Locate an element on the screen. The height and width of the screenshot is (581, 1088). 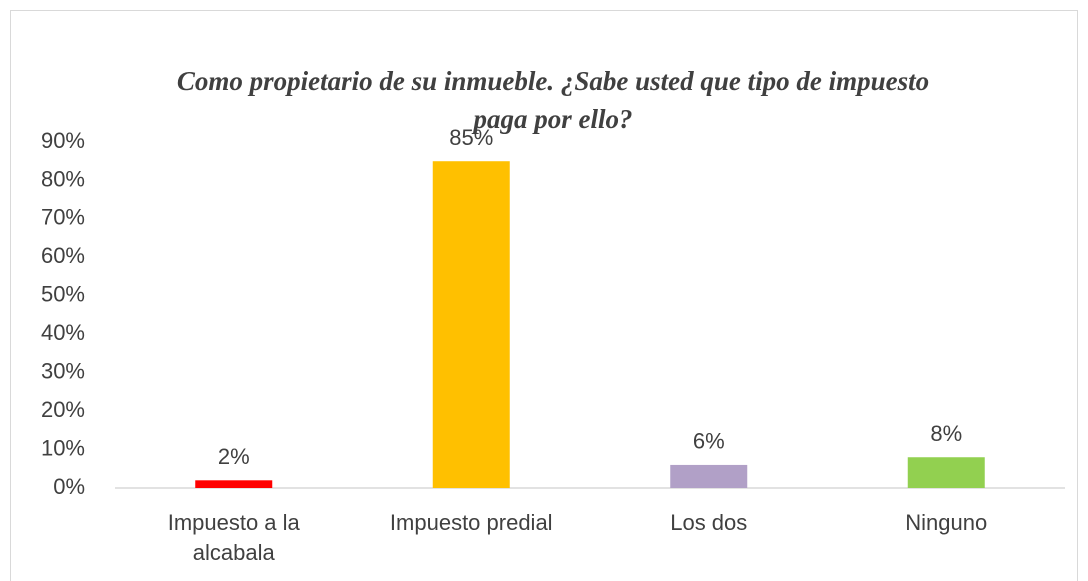
y-tick-label: 60% is located at coordinates (63, 255).